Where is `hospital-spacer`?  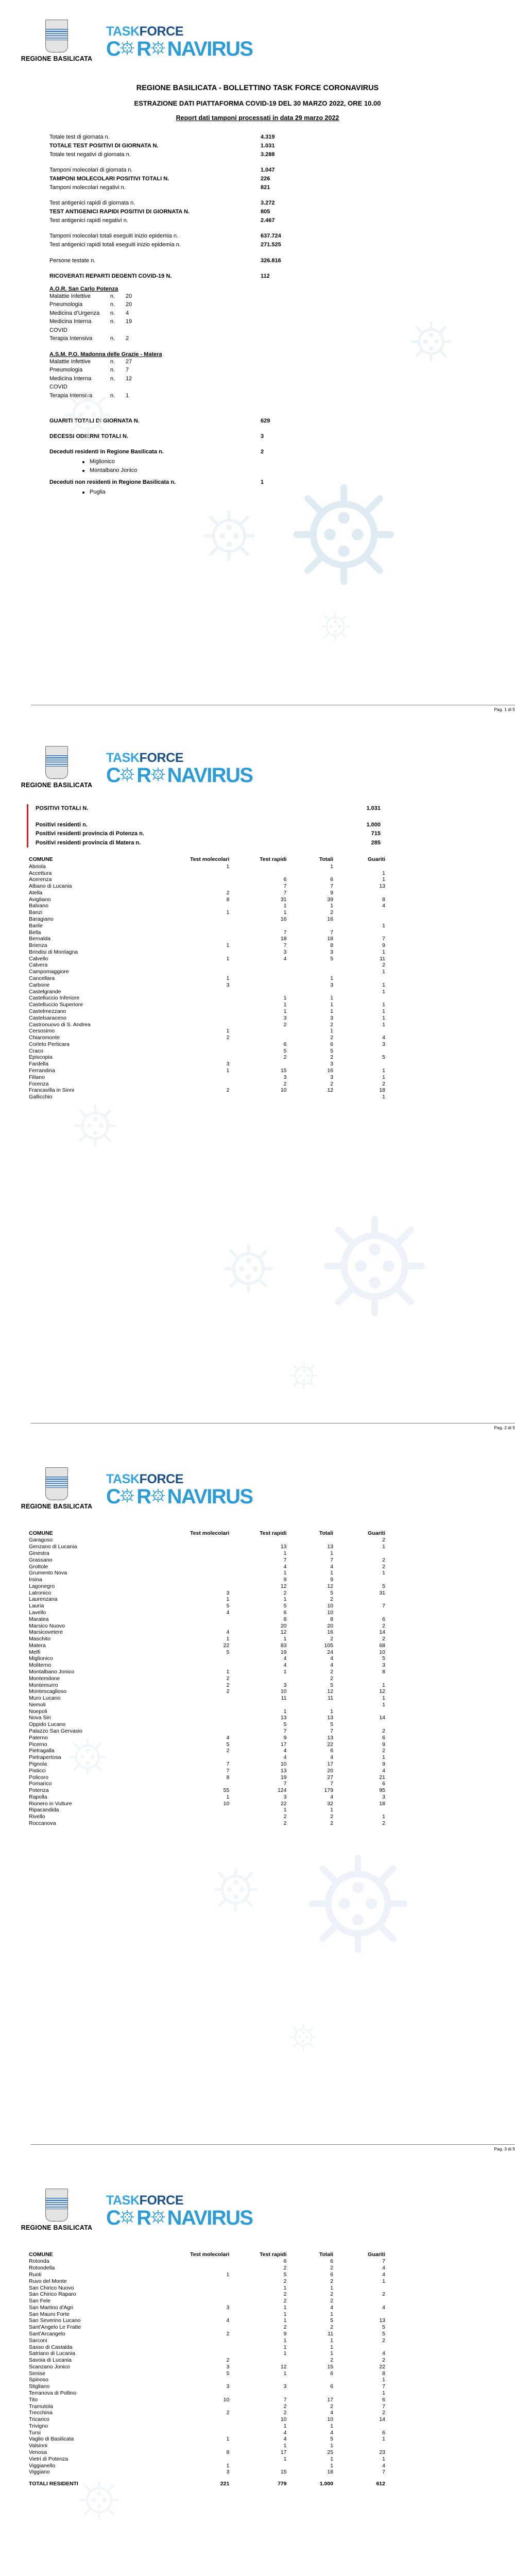 hospital-spacer is located at coordinates (282, 346).